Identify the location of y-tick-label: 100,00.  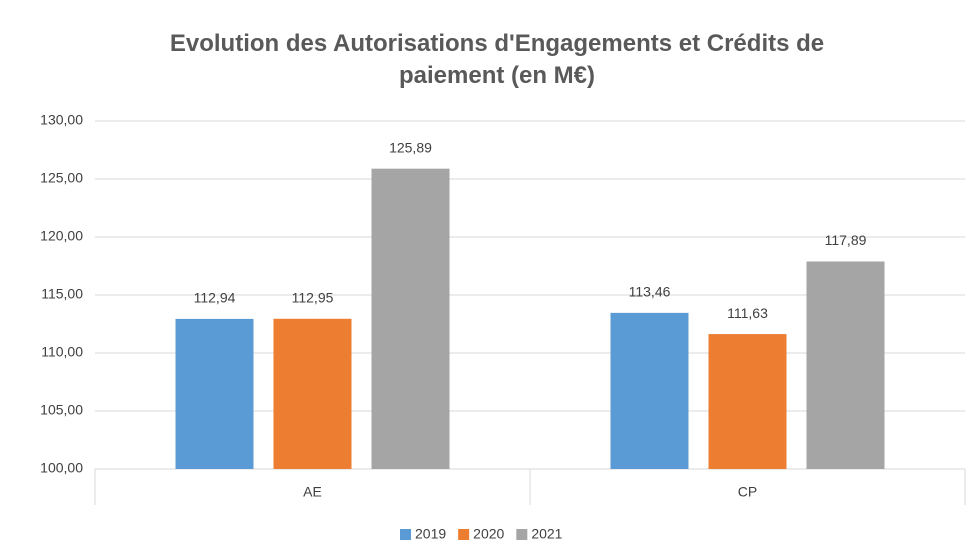
(61, 468).